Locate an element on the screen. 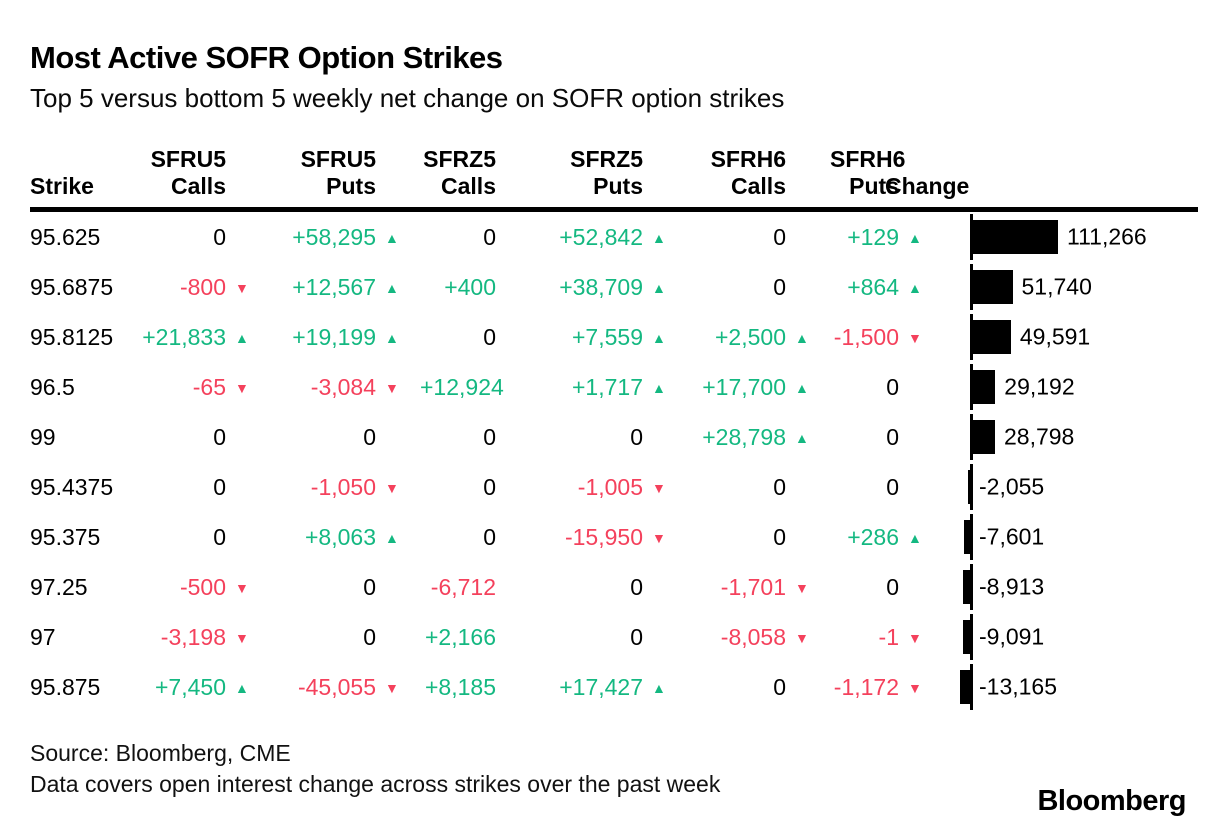  net-change-value: -15,950 is located at coordinates (603, 536).